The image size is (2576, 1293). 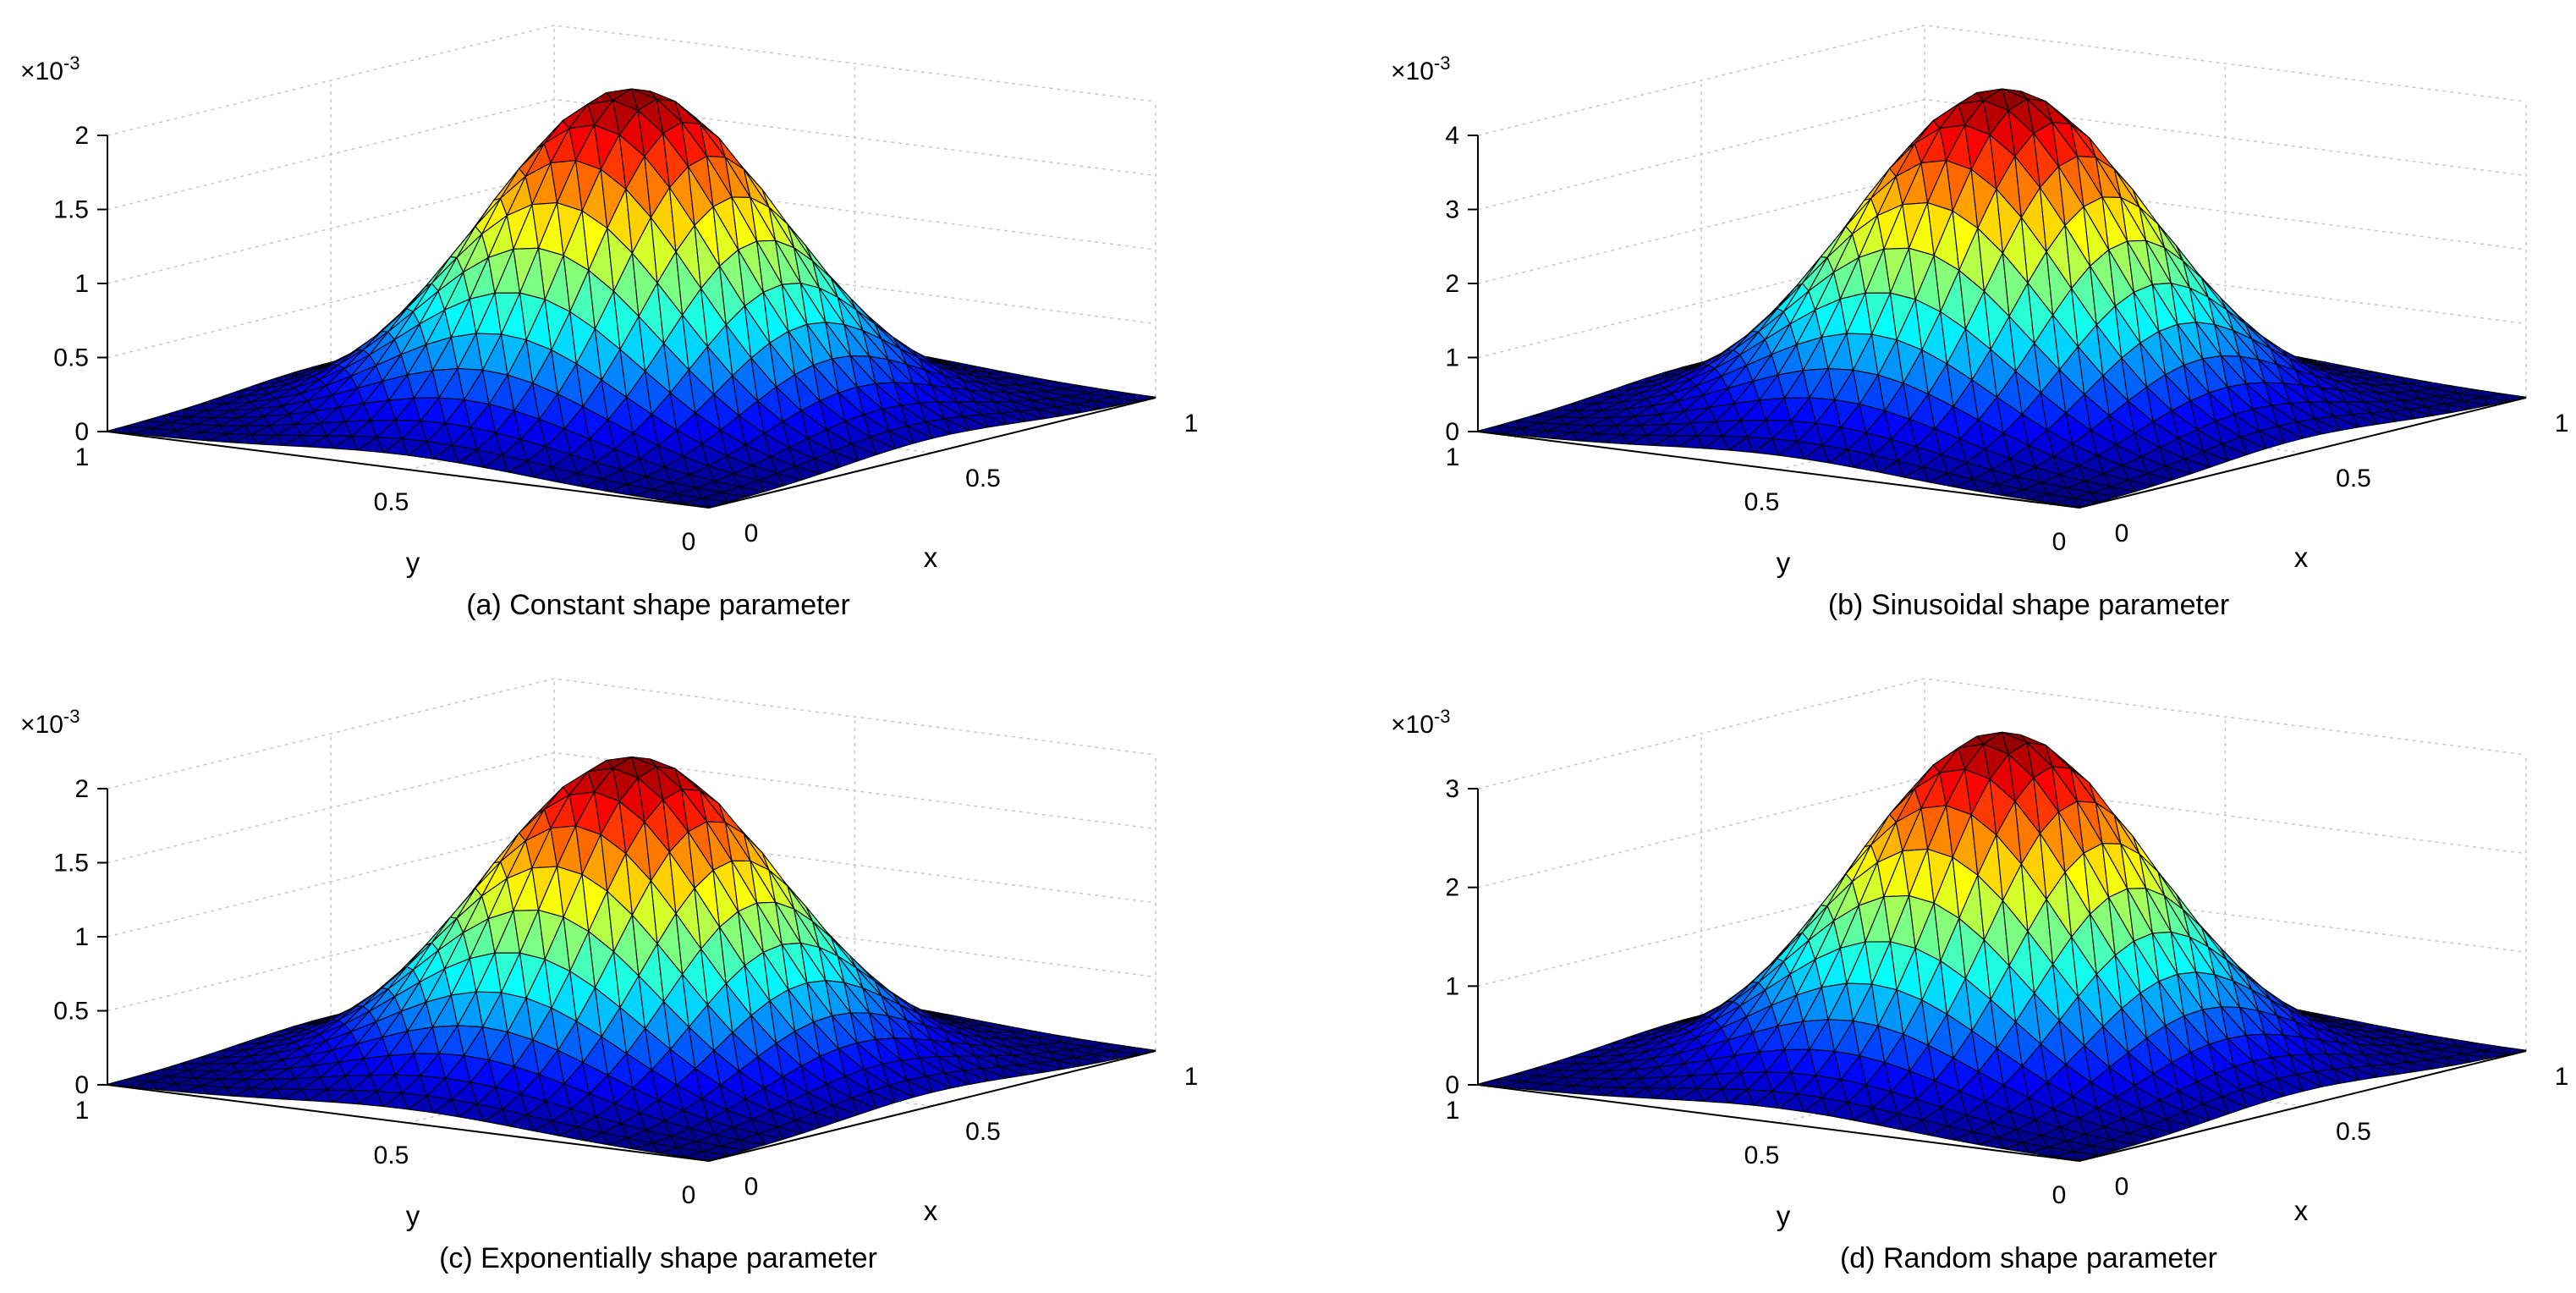 What do you see at coordinates (658, 605) in the screenshot?
I see `panel-caption: (a) Constant shape parameter` at bounding box center [658, 605].